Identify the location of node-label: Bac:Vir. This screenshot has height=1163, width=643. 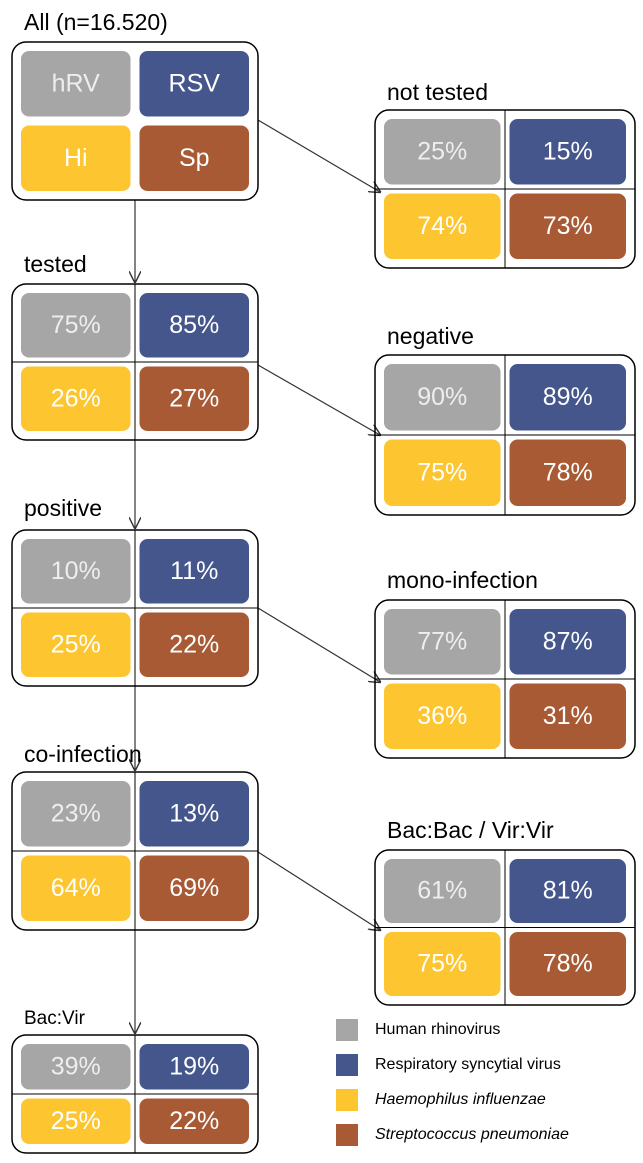
(55, 1018).